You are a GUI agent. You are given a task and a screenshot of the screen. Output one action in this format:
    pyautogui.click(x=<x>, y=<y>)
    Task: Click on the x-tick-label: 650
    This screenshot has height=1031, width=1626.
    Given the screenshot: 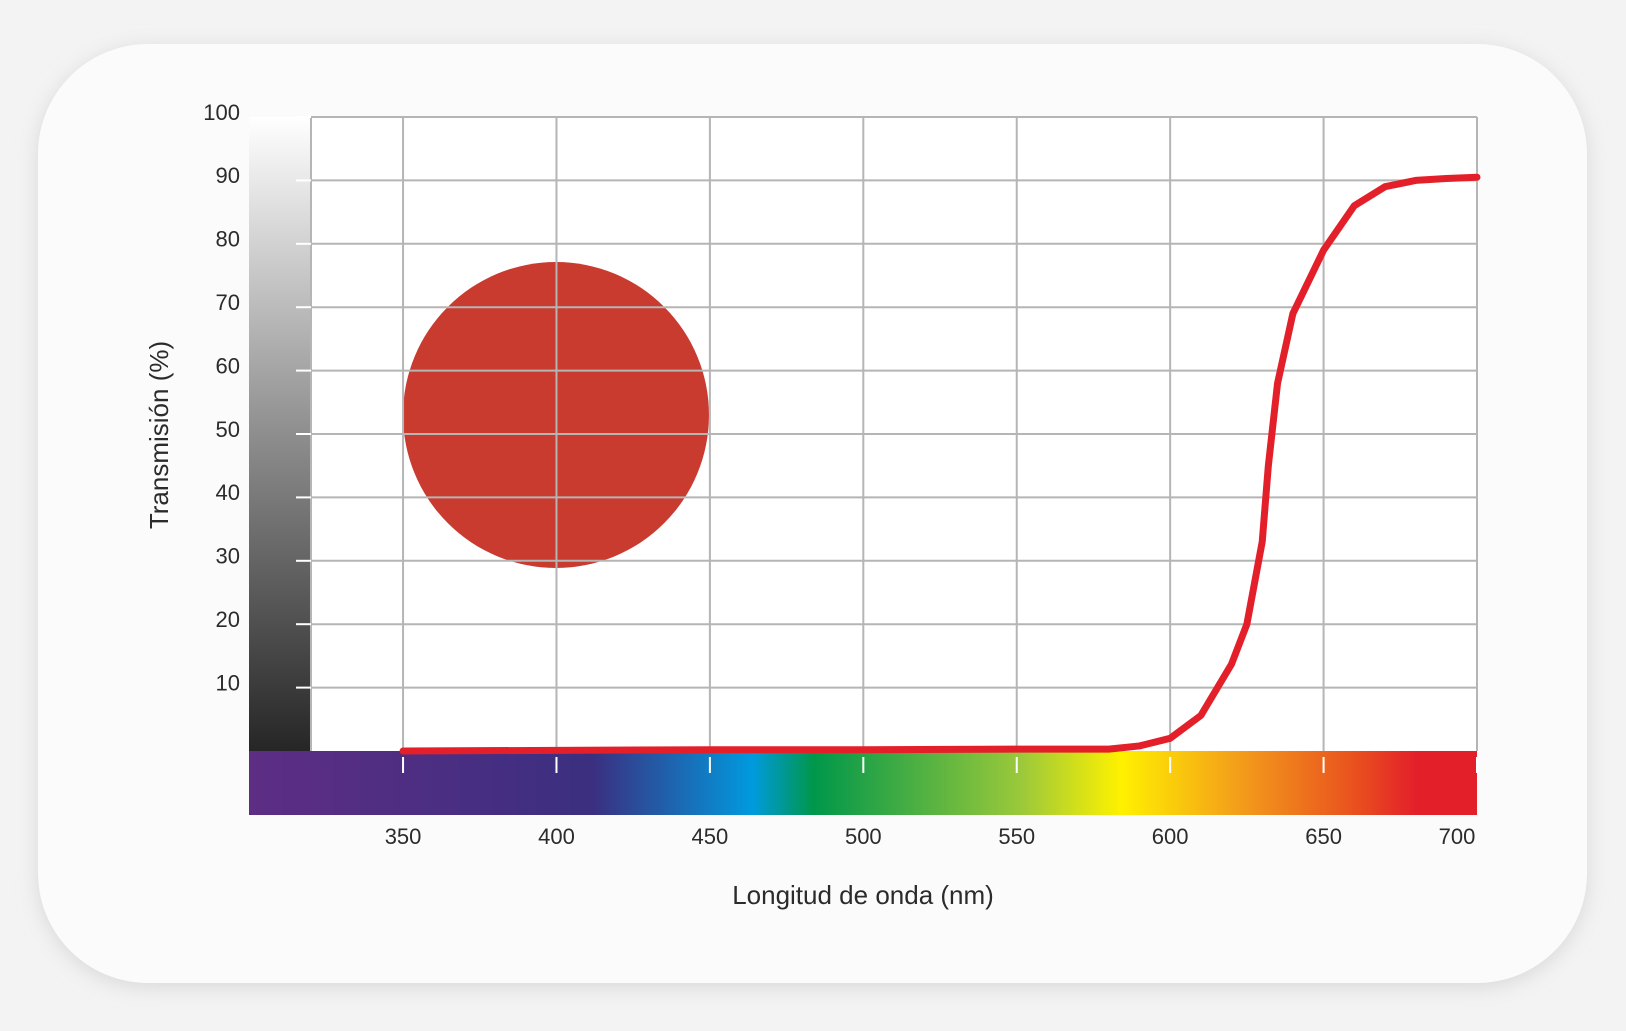 What is the action you would take?
    pyautogui.click(x=1323, y=836)
    